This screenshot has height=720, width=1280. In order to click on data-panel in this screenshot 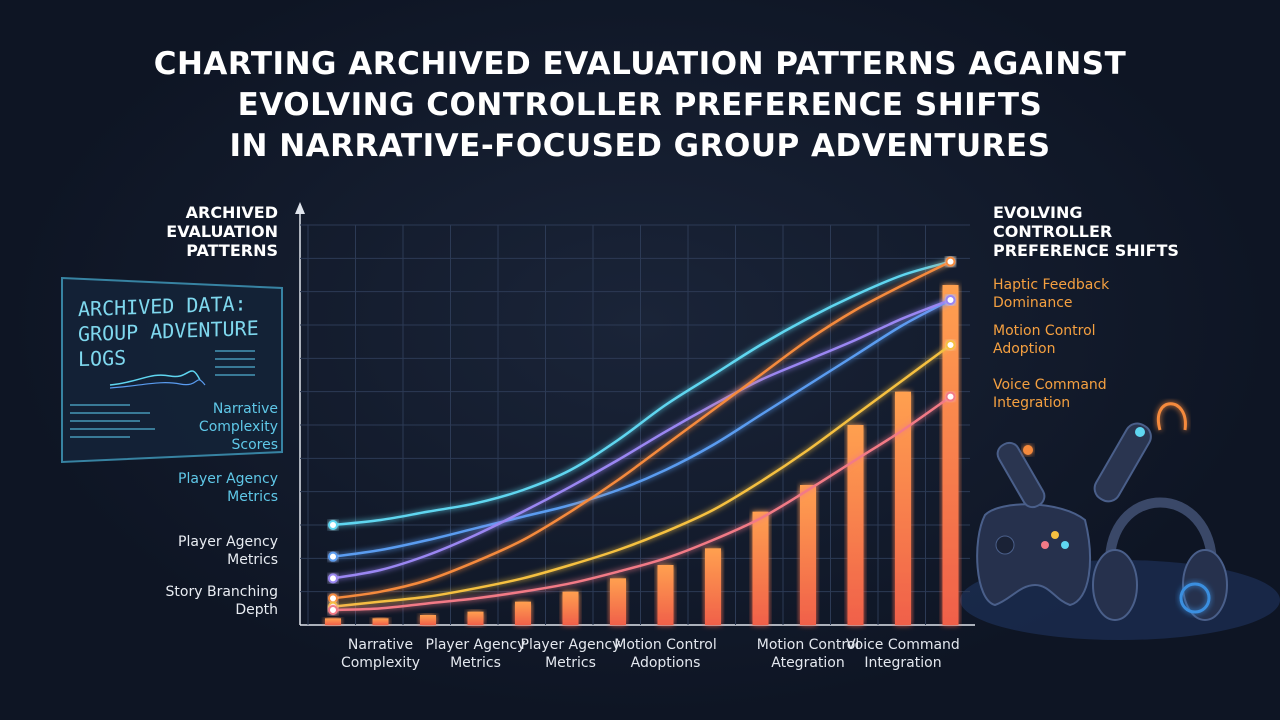, I will do `click(172, 370)`.